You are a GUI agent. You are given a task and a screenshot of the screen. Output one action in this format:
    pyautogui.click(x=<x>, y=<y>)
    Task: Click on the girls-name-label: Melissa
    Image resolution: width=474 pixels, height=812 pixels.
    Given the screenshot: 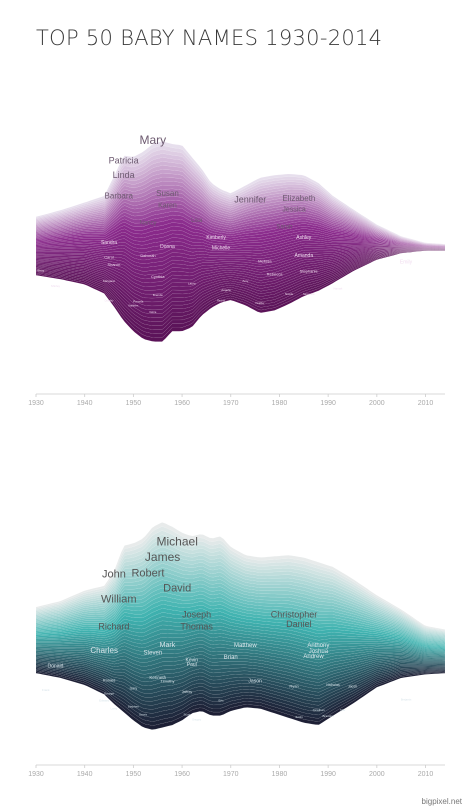 What is the action you would take?
    pyautogui.click(x=265, y=260)
    